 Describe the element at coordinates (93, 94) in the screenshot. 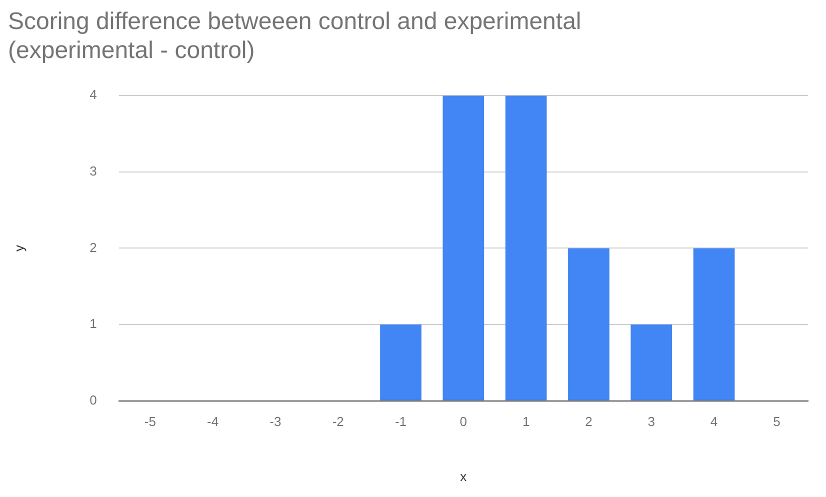

I see `y-tick-label: 4` at that location.